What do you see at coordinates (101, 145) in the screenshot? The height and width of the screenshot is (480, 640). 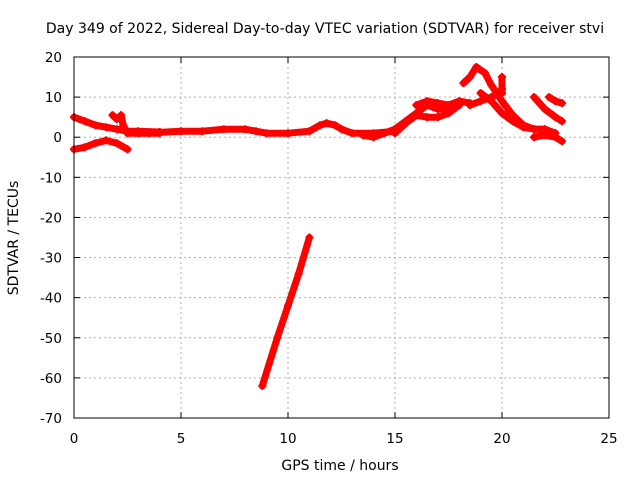 I see `series-sat-a` at bounding box center [101, 145].